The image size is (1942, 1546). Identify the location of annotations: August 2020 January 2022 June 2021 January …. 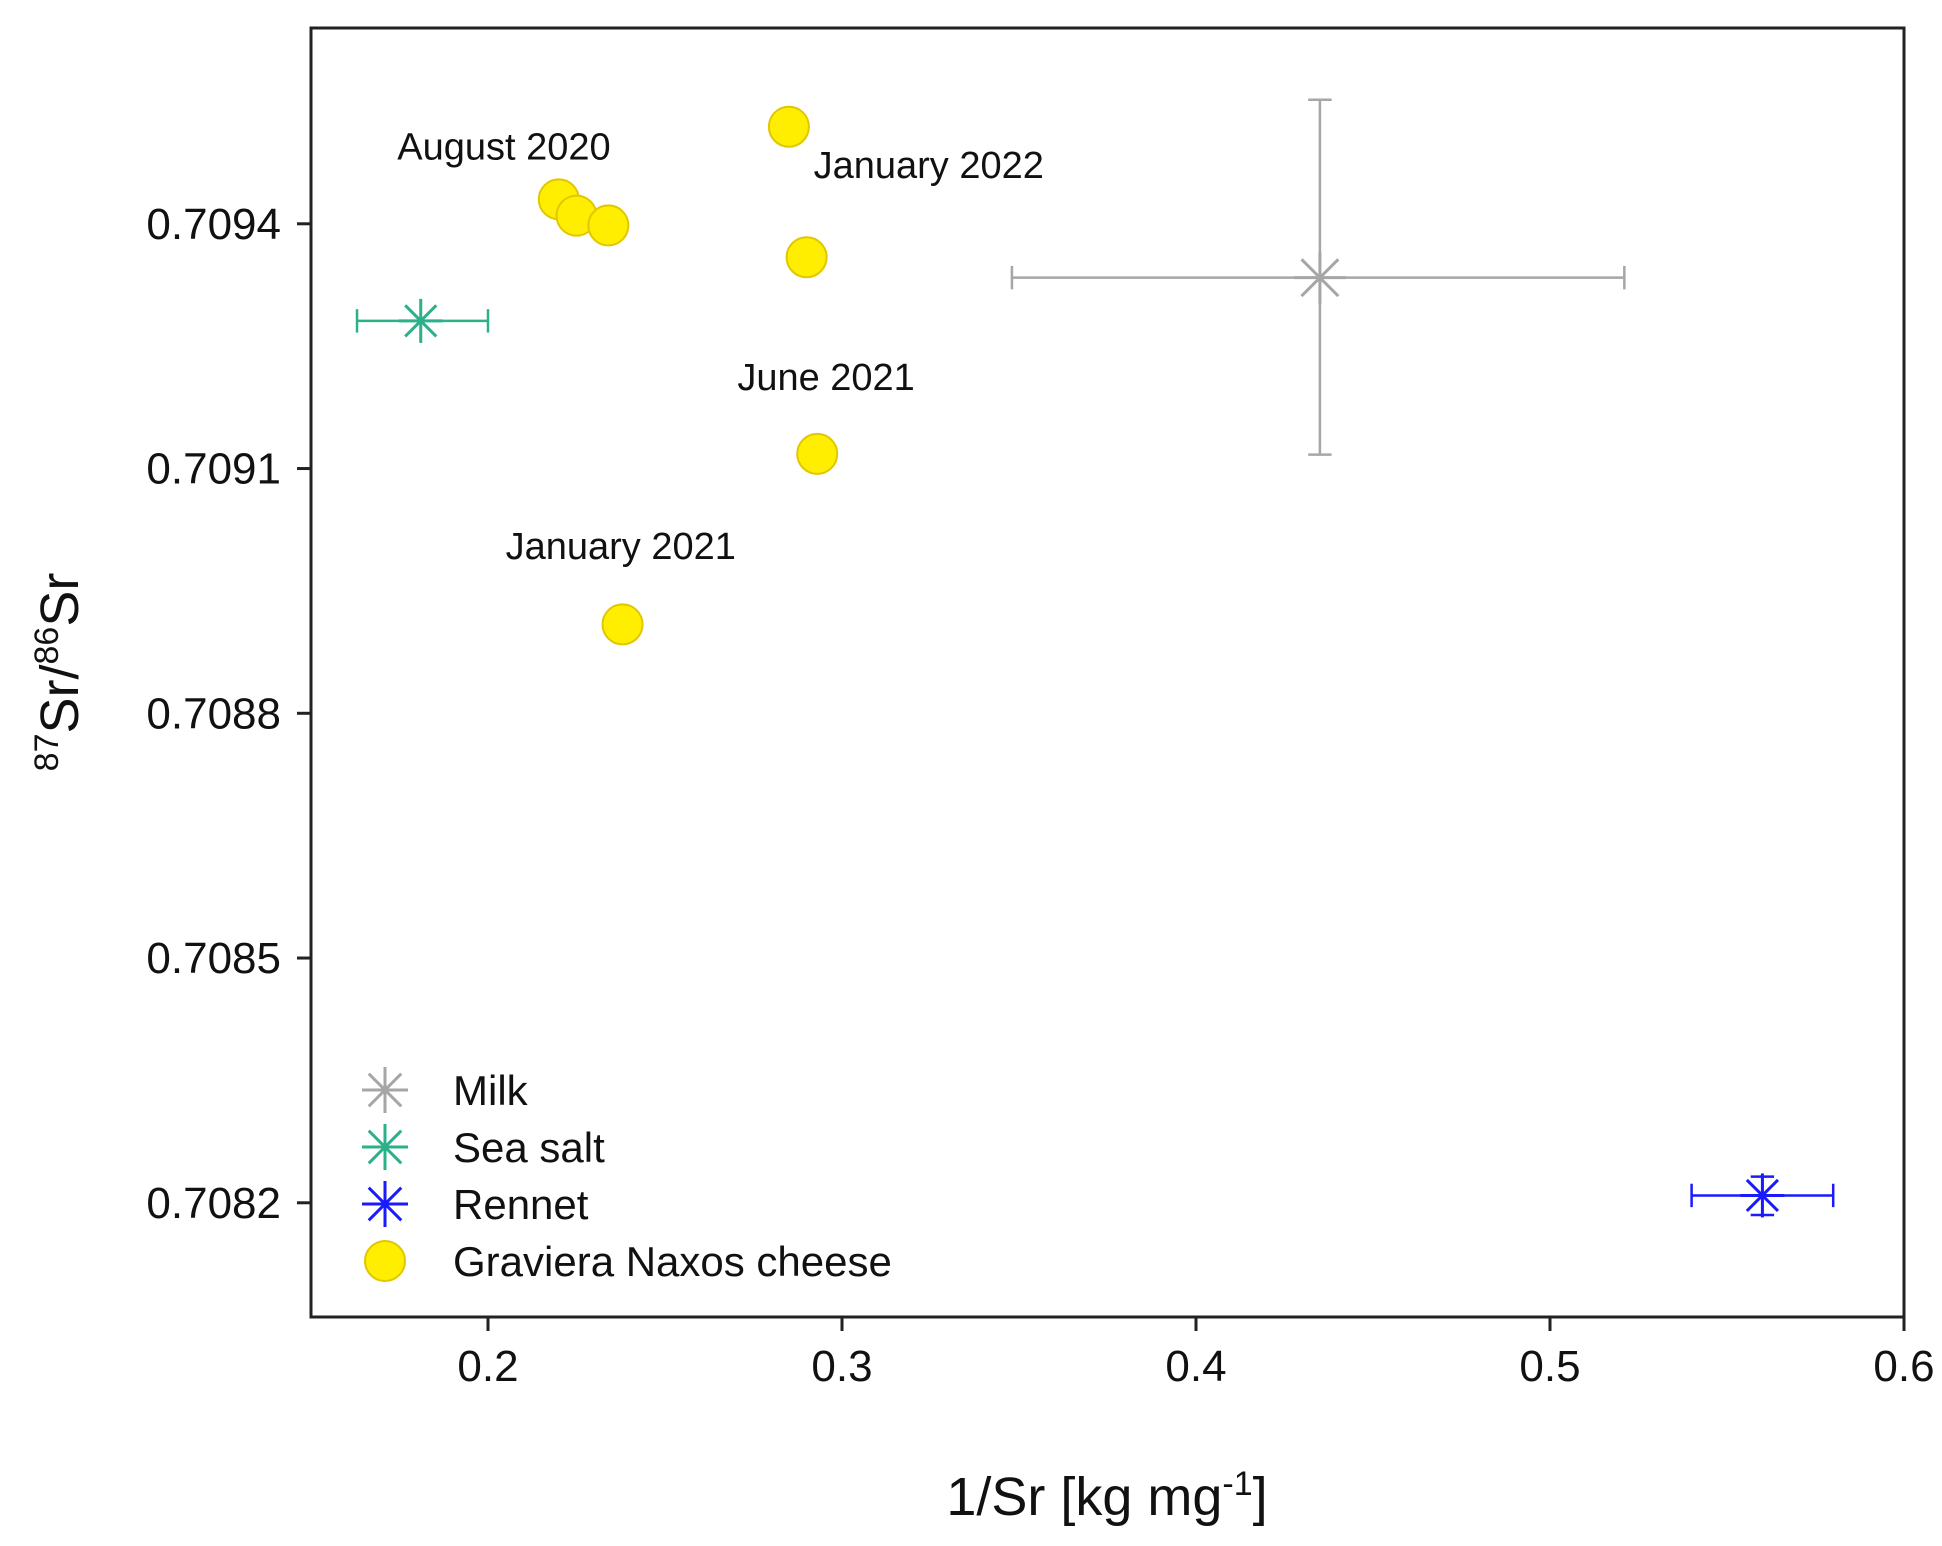
(720, 347).